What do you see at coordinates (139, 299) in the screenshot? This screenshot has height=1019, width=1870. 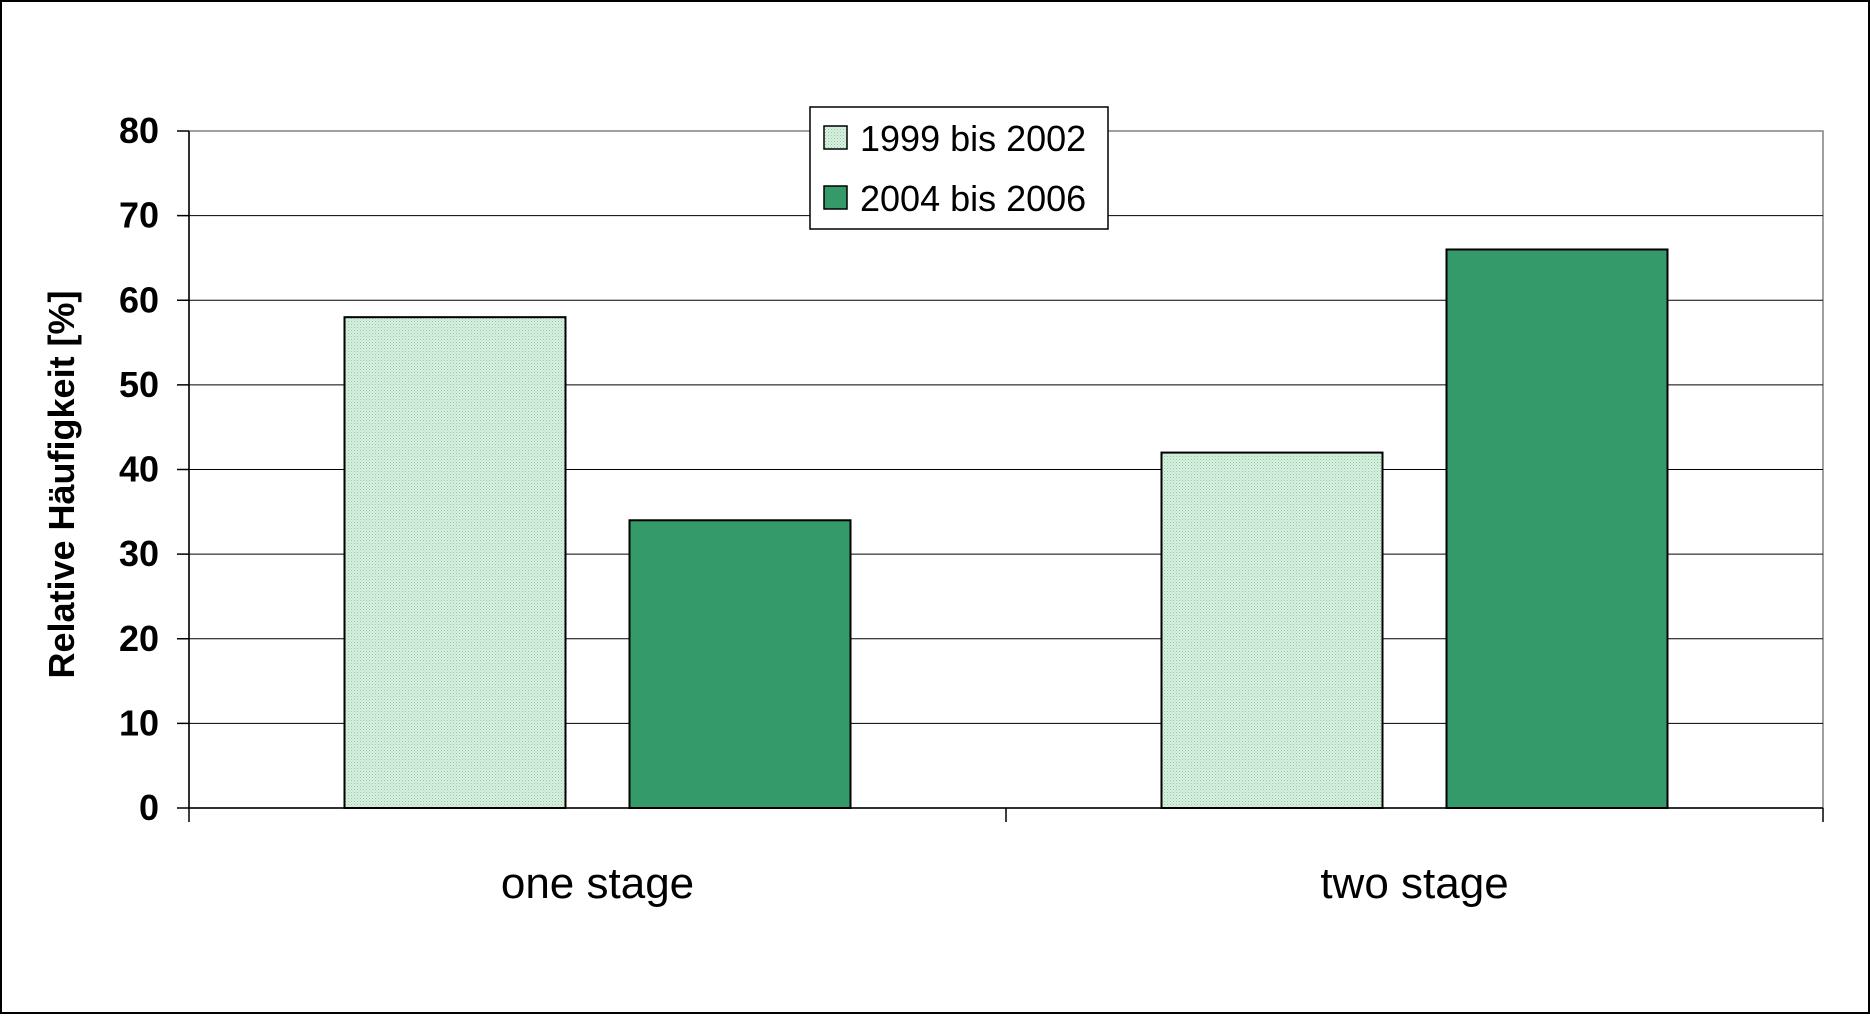 I see `y-tick-label: 60` at bounding box center [139, 299].